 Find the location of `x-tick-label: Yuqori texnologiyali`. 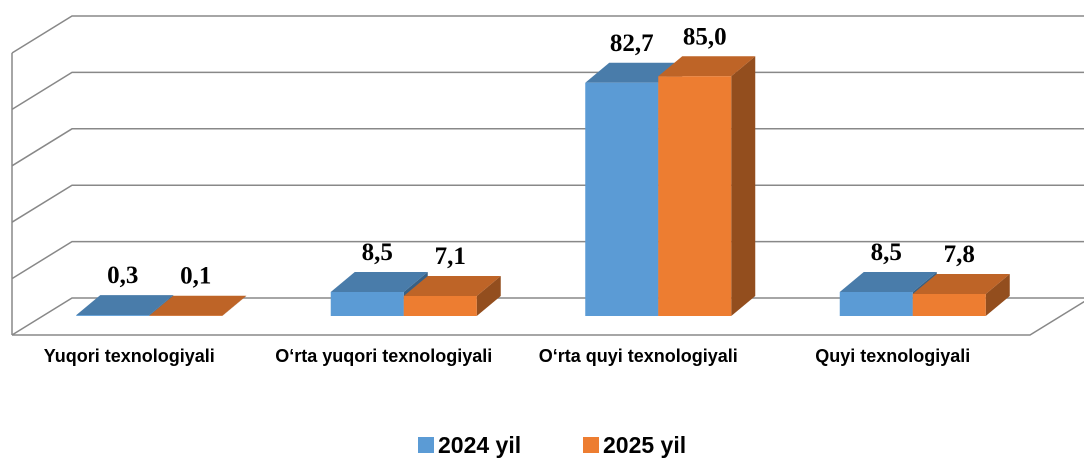

x-tick-label: Yuqori texnologiyali is located at coordinates (129, 356).